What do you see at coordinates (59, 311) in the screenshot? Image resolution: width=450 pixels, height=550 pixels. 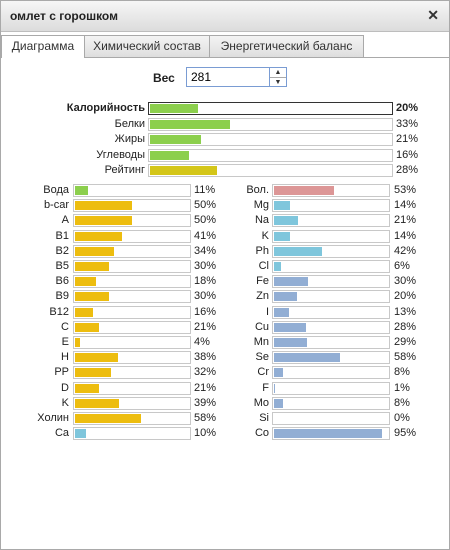 I see `vitamin-name: B12` at bounding box center [59, 311].